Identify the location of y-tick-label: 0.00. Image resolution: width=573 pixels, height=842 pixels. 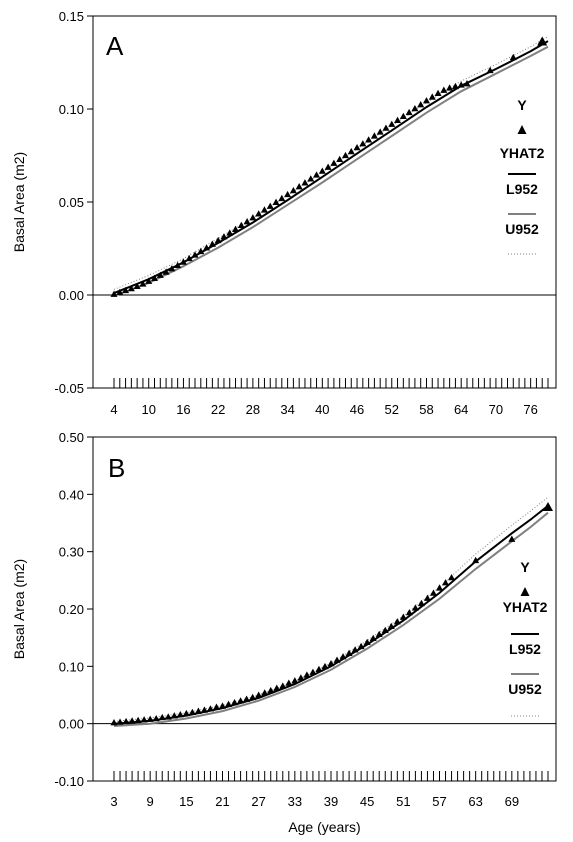
(71, 724).